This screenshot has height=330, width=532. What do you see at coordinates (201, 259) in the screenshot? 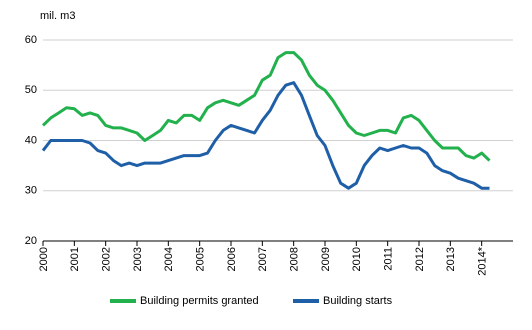
I see `x-tick-label: 2005` at bounding box center [201, 259].